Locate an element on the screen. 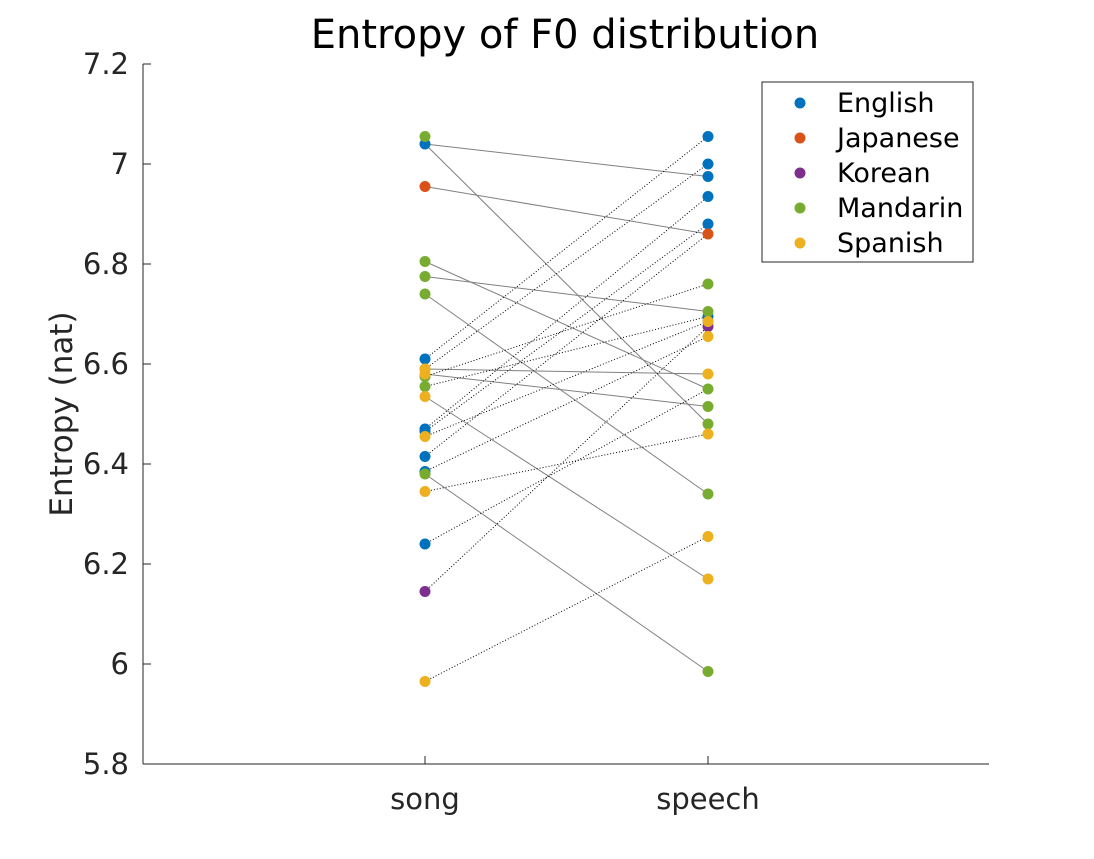 This screenshot has height=859, width=1094. legend-label: Spanish is located at coordinates (890, 243).